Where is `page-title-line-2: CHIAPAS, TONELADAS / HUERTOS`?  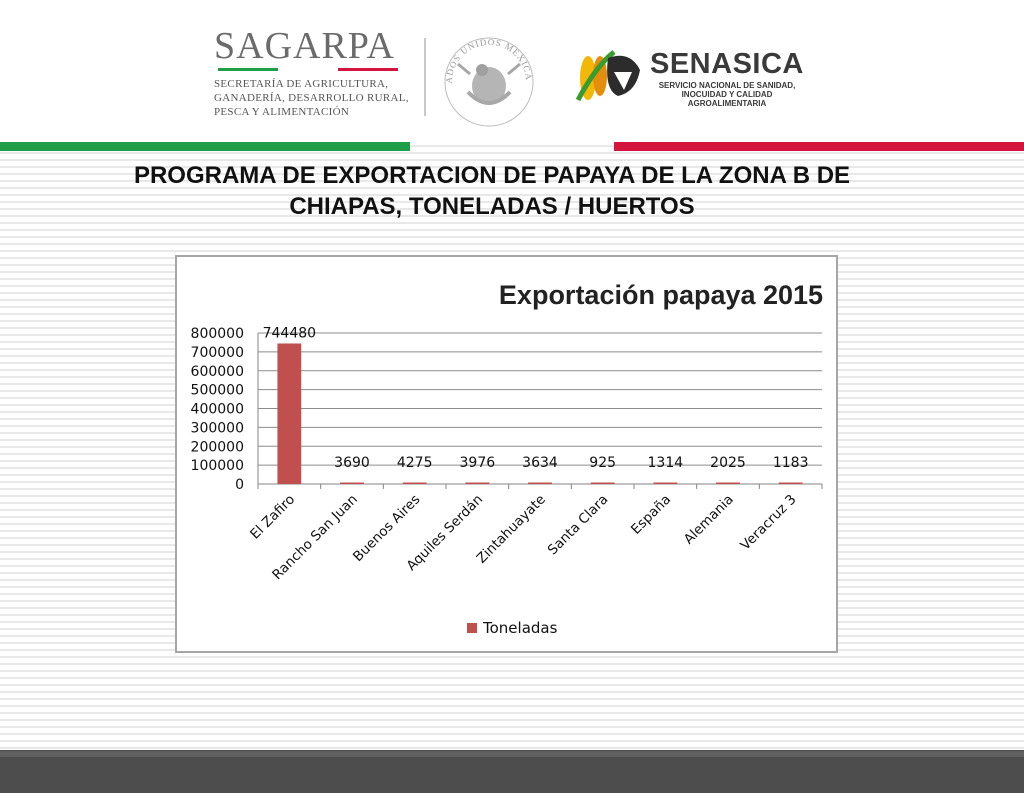
page-title-line-2: CHIAPAS, TONELADAS / HUERTOS is located at coordinates (492, 206).